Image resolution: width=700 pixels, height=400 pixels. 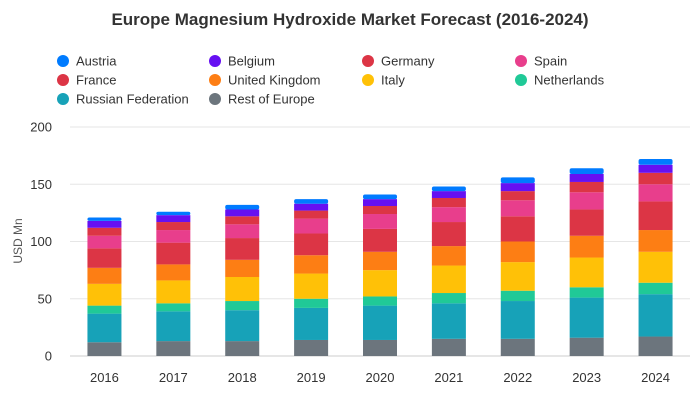 I want to click on bar-segment-france-2020, so click(x=380, y=240).